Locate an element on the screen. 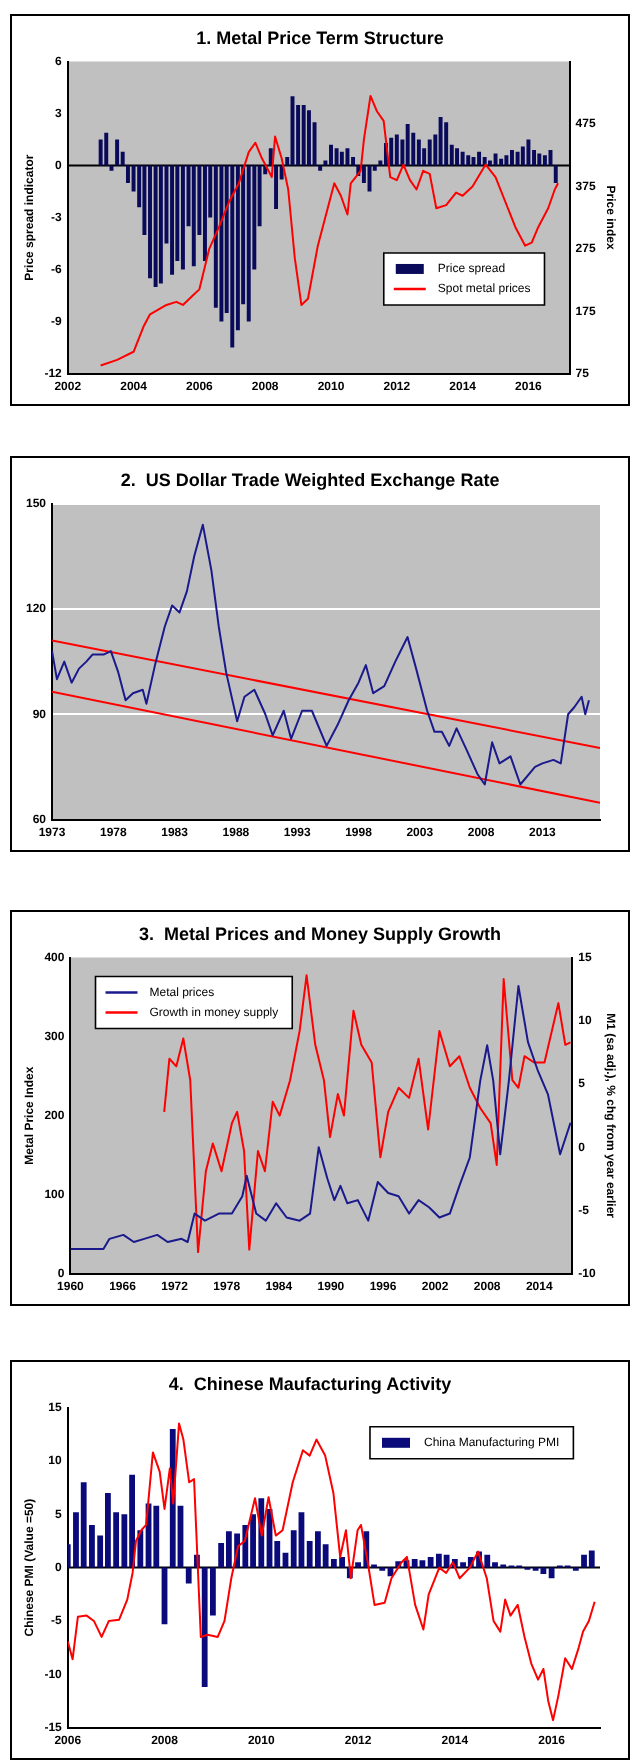  chart-title: 4. Chinese Maufacturing Activity is located at coordinates (310, 1383).